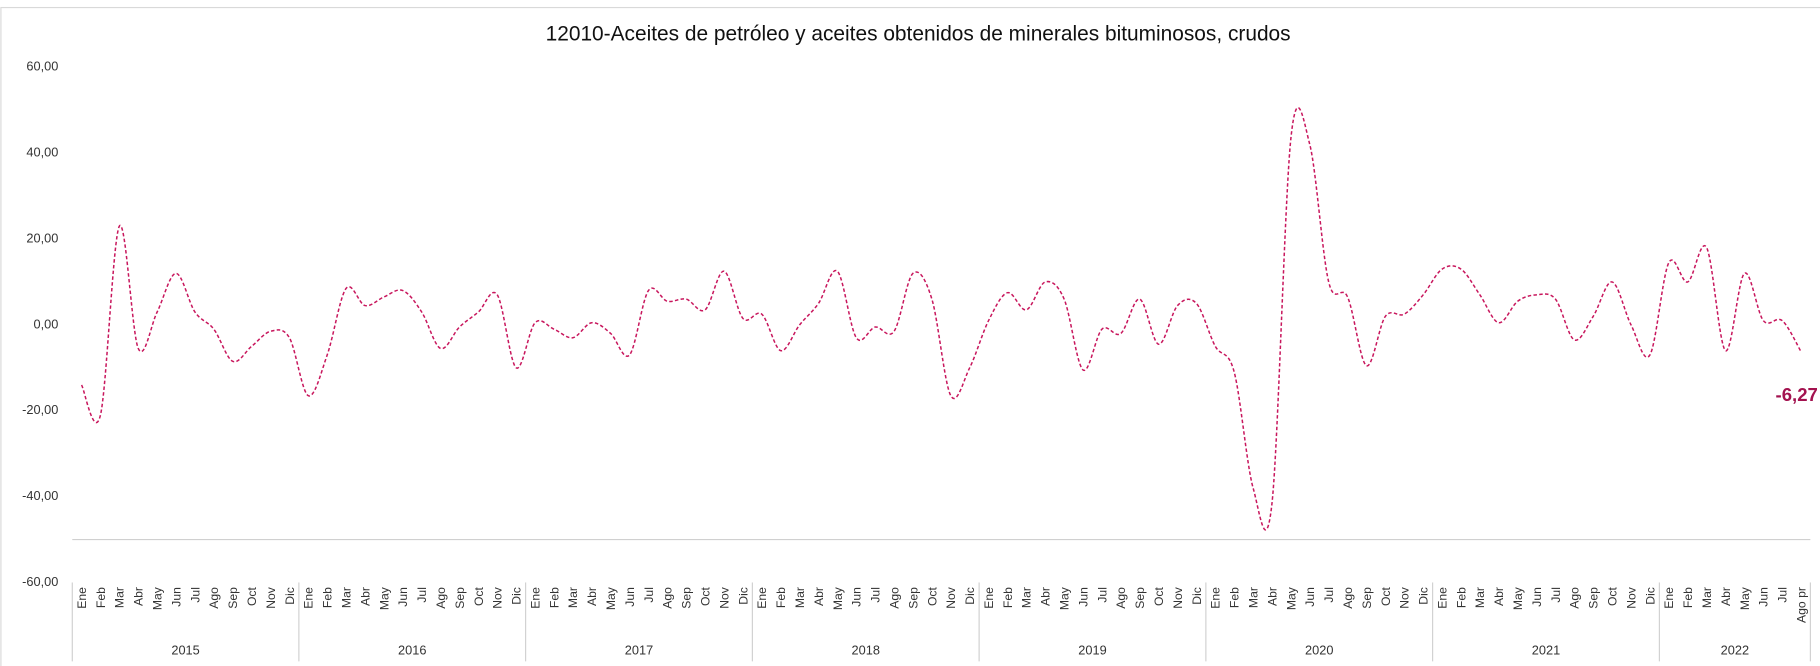  I want to click on year-label: 2021, so click(1546, 649).